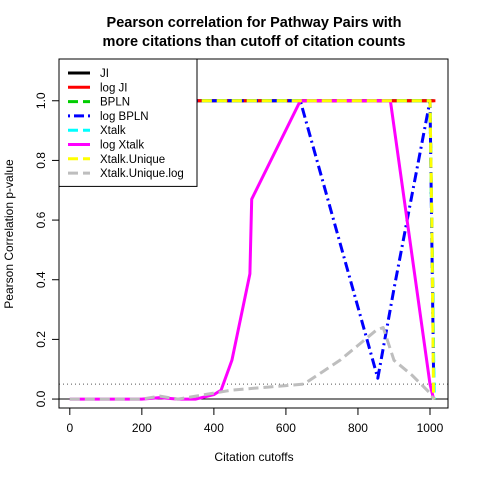 The height and width of the screenshot is (480, 480). I want to click on legend-label-4: Xtalk, so click(113, 131).